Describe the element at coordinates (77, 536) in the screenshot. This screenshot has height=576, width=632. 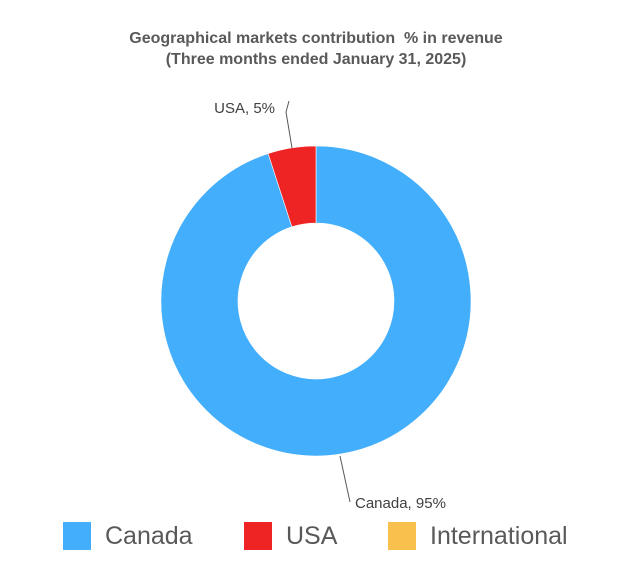
I see `legend-swatch-canada` at that location.